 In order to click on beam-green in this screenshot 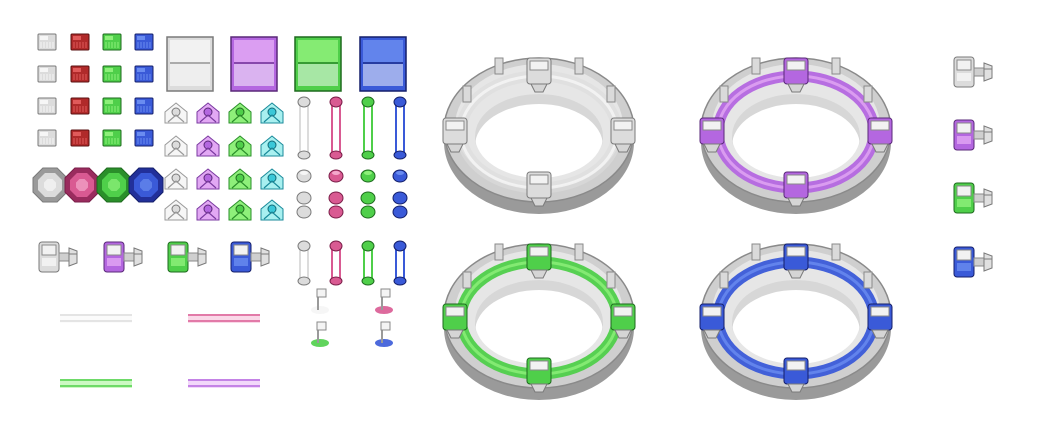, I will do `click(96, 383)`.